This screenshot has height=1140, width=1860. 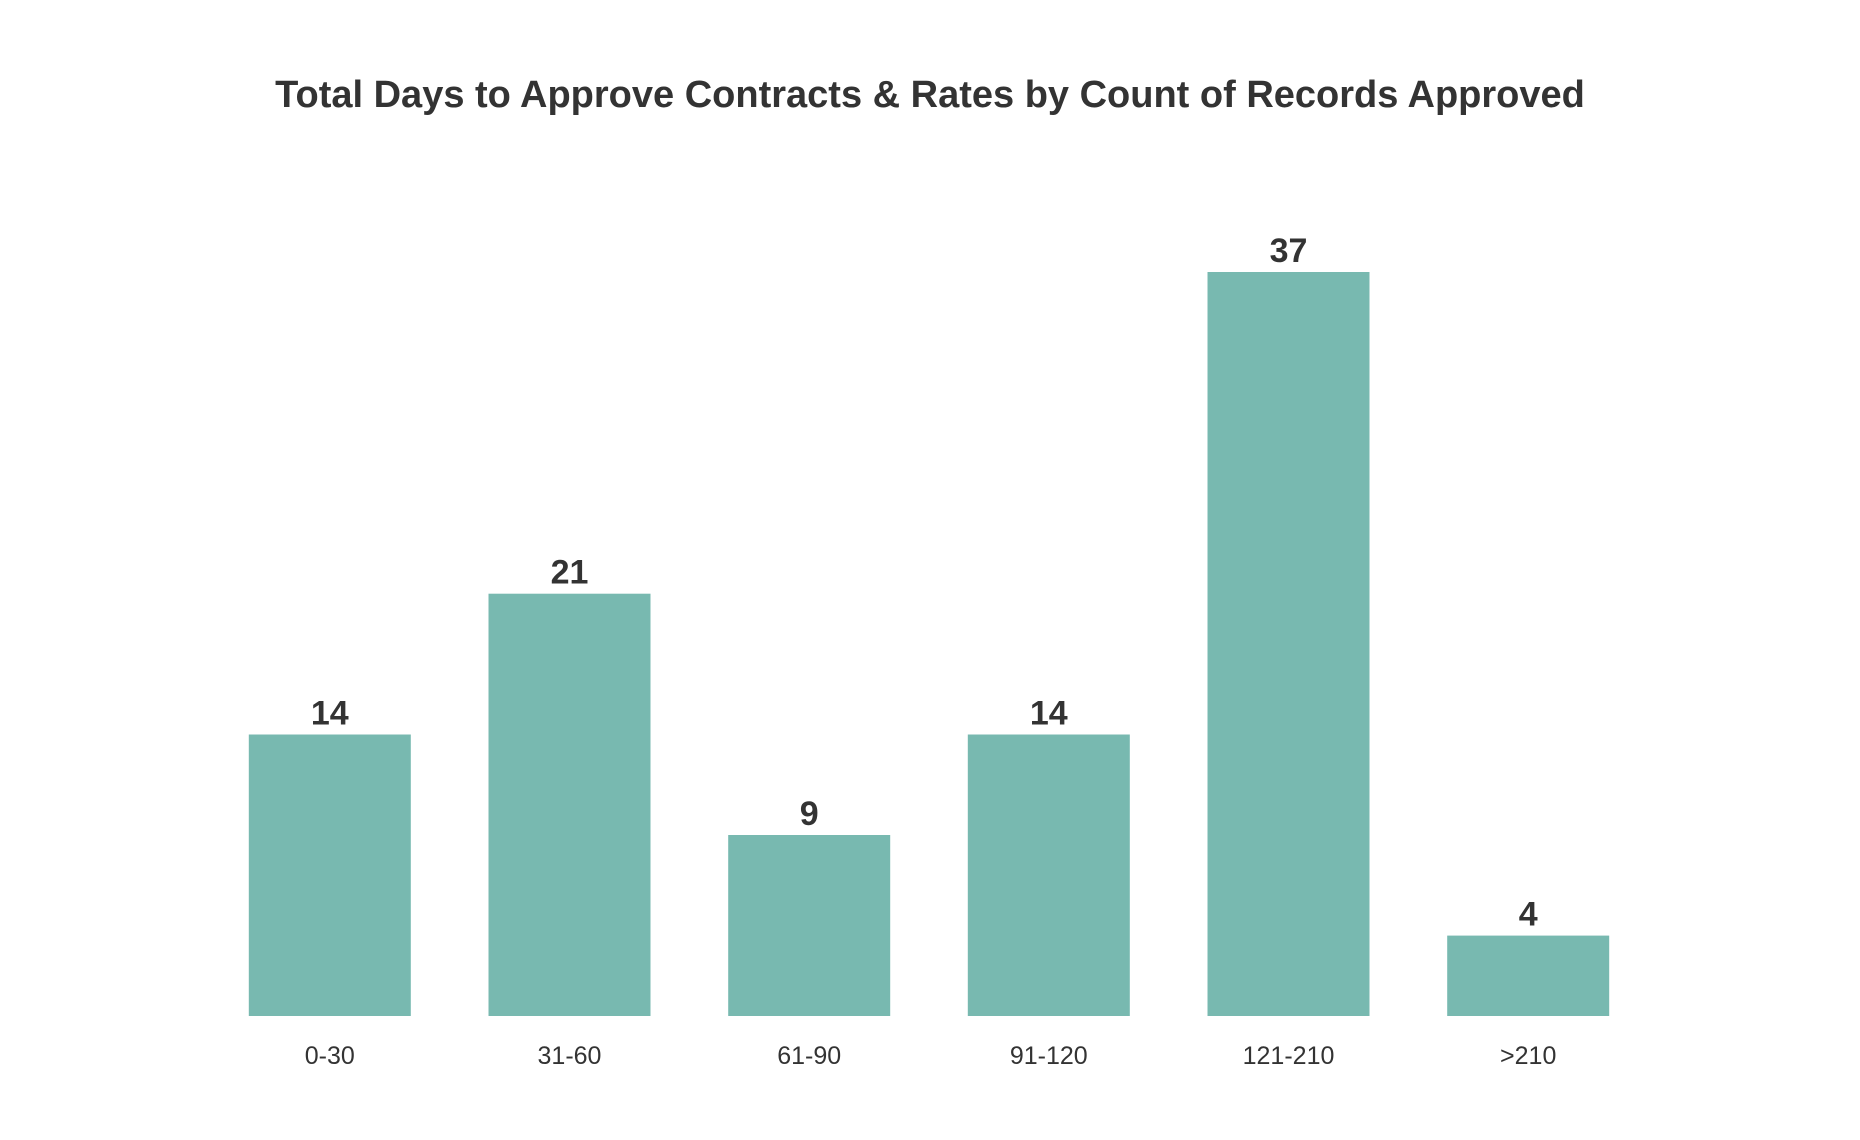 I want to click on x-tick-label-5: >210, so click(x=1528, y=1056).